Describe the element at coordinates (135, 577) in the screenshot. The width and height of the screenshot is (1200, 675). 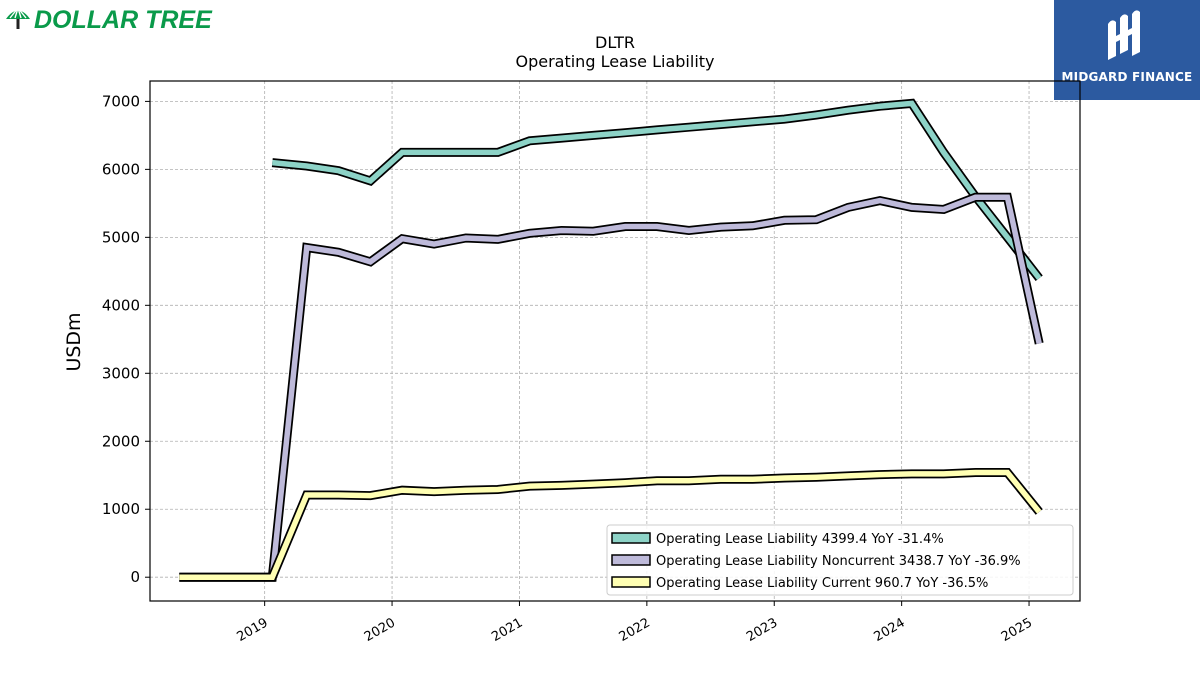
I see `y-tick-label: 0` at that location.